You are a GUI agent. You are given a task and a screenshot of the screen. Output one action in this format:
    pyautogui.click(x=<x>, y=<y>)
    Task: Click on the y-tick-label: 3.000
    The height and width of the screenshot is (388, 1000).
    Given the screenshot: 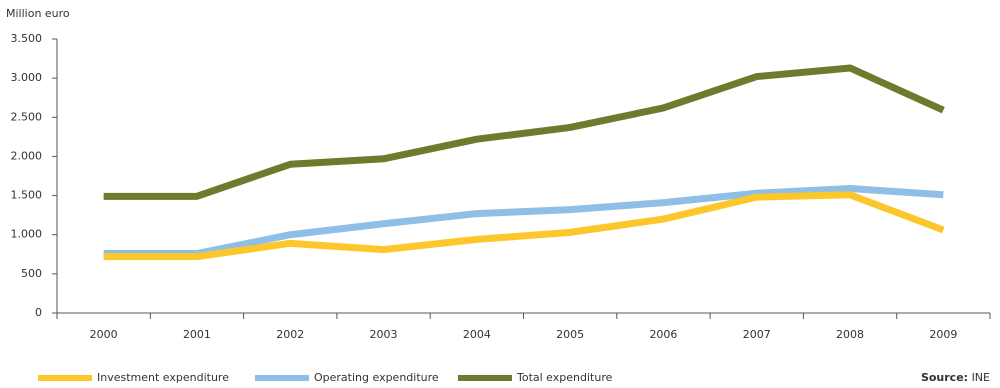 What is the action you would take?
    pyautogui.click(x=27, y=77)
    